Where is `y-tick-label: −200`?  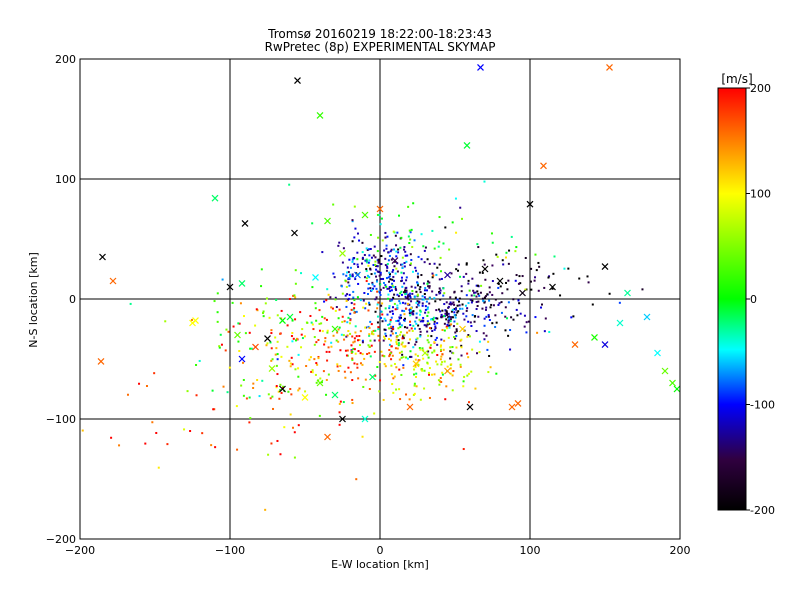
y-tick-label: −200 is located at coordinates (61, 539).